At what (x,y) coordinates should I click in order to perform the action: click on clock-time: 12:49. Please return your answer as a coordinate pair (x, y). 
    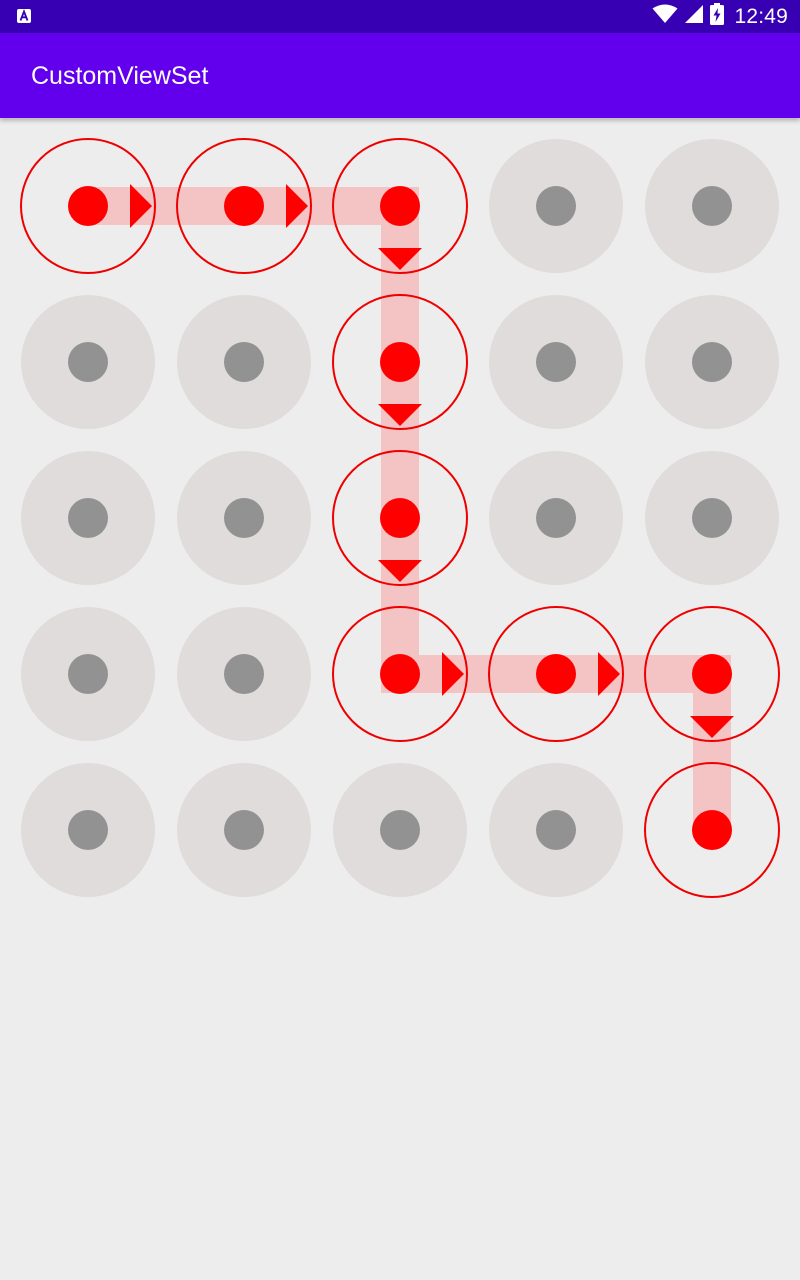
    Looking at the image, I should click on (761, 16).